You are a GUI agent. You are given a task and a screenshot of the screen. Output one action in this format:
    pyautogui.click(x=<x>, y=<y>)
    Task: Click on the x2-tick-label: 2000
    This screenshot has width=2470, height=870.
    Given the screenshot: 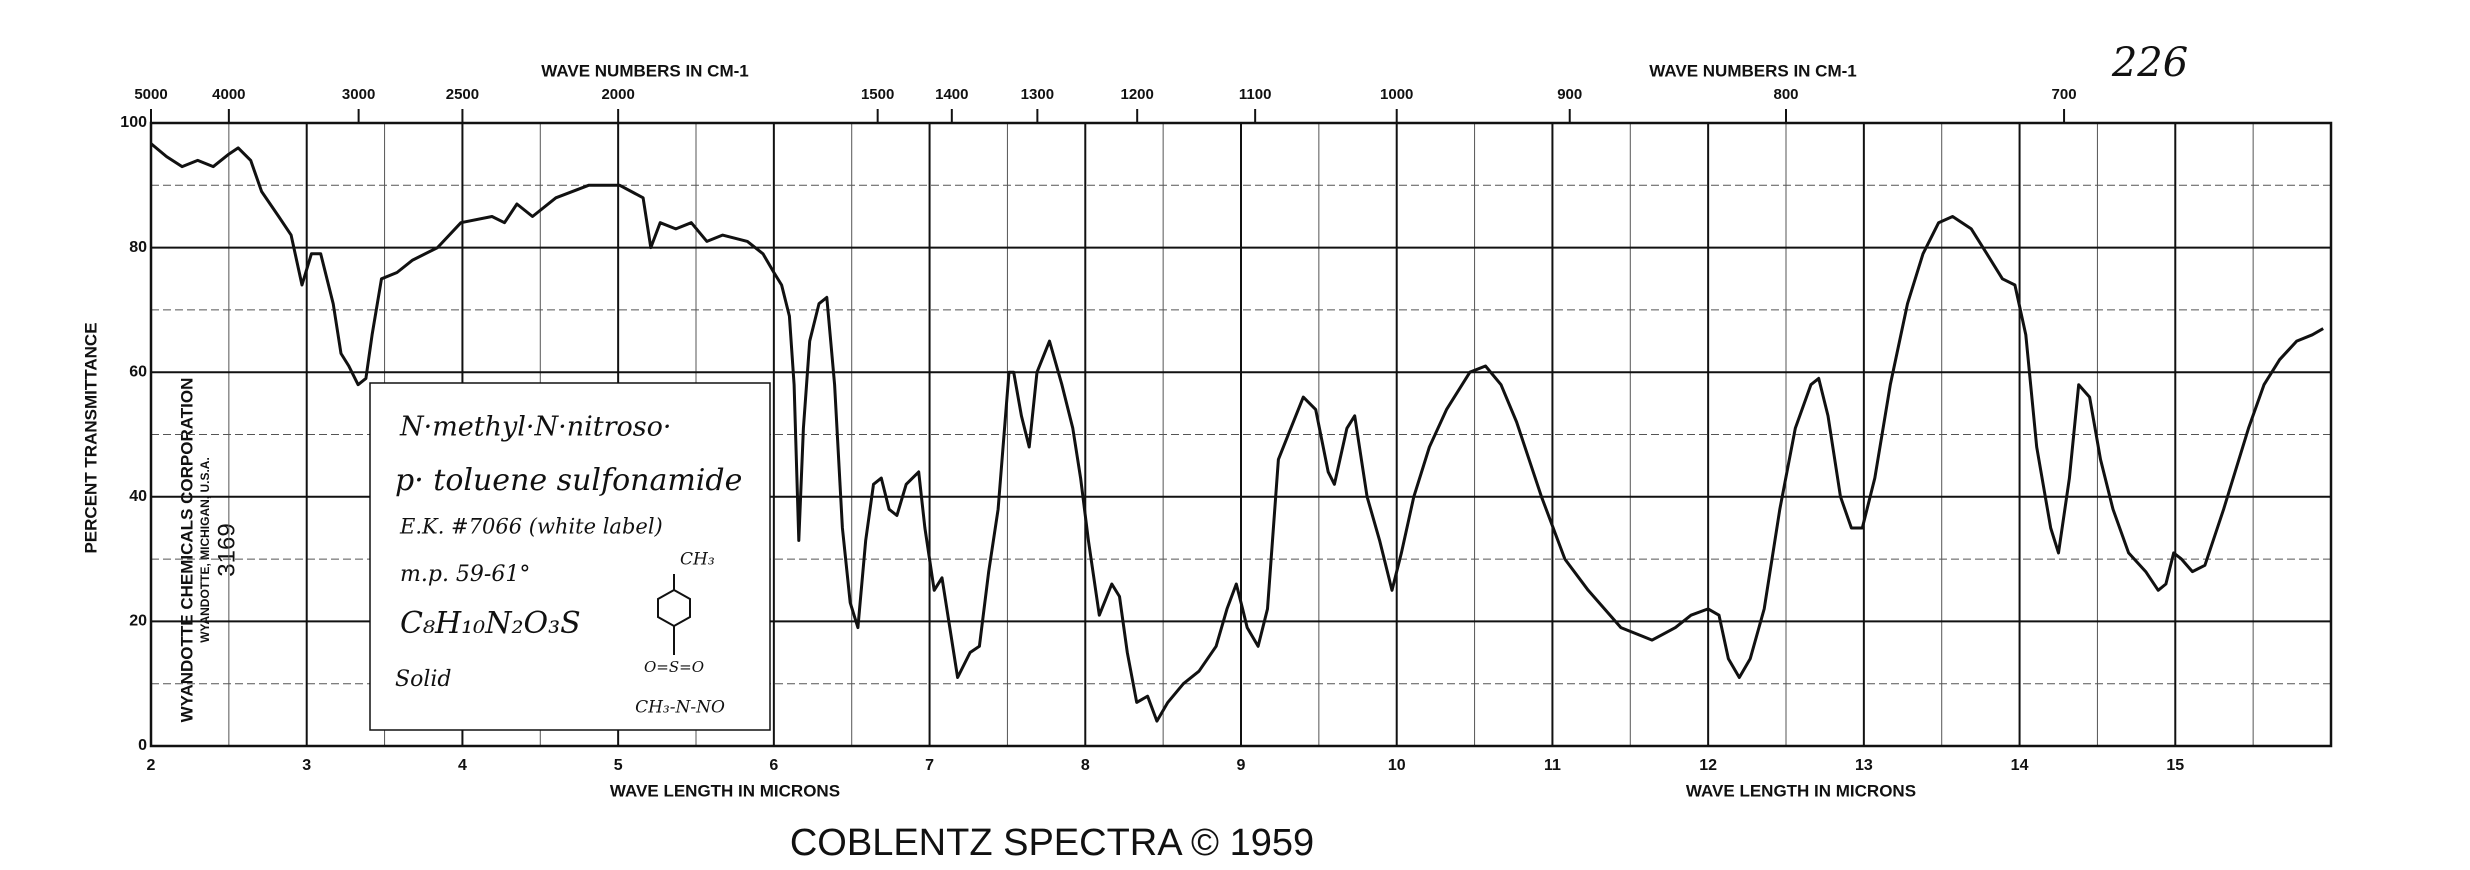 What is the action you would take?
    pyautogui.click(x=617, y=94)
    